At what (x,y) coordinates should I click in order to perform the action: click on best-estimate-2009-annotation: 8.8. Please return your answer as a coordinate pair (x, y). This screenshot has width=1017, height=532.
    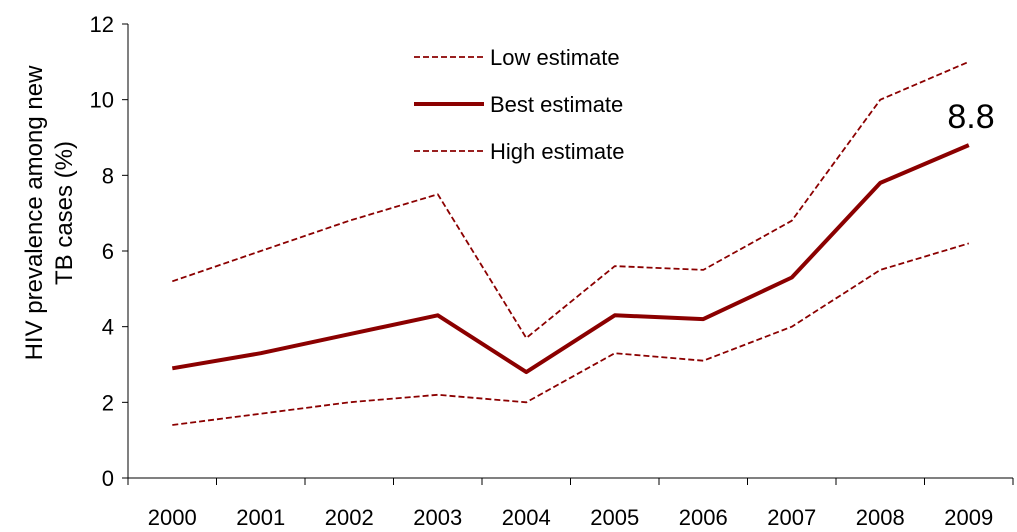
    Looking at the image, I should click on (970, 117).